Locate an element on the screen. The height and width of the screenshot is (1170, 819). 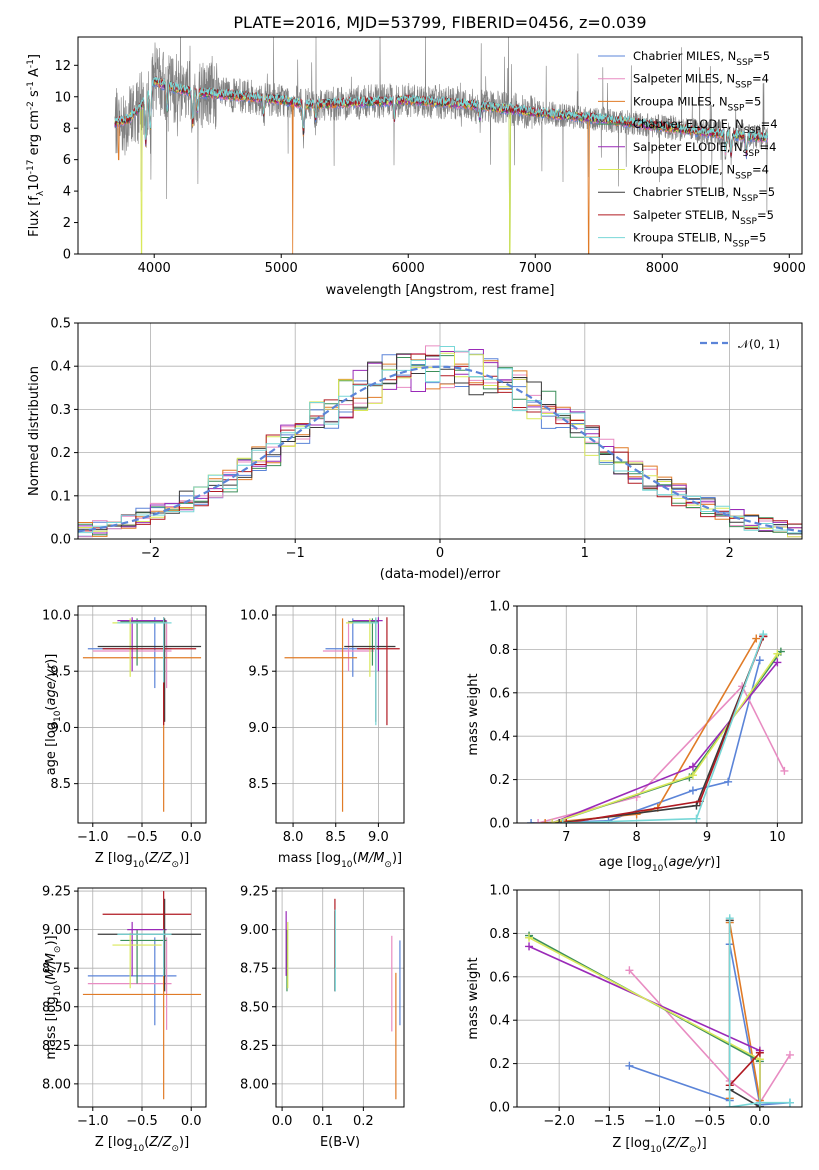
series-kroupa-elodie is located at coordinates (665, 736).